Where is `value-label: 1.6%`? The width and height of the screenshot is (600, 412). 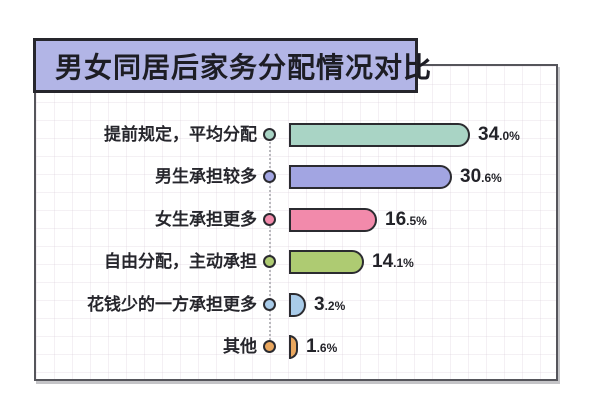
value-label: 1.6% is located at coordinates (321, 347).